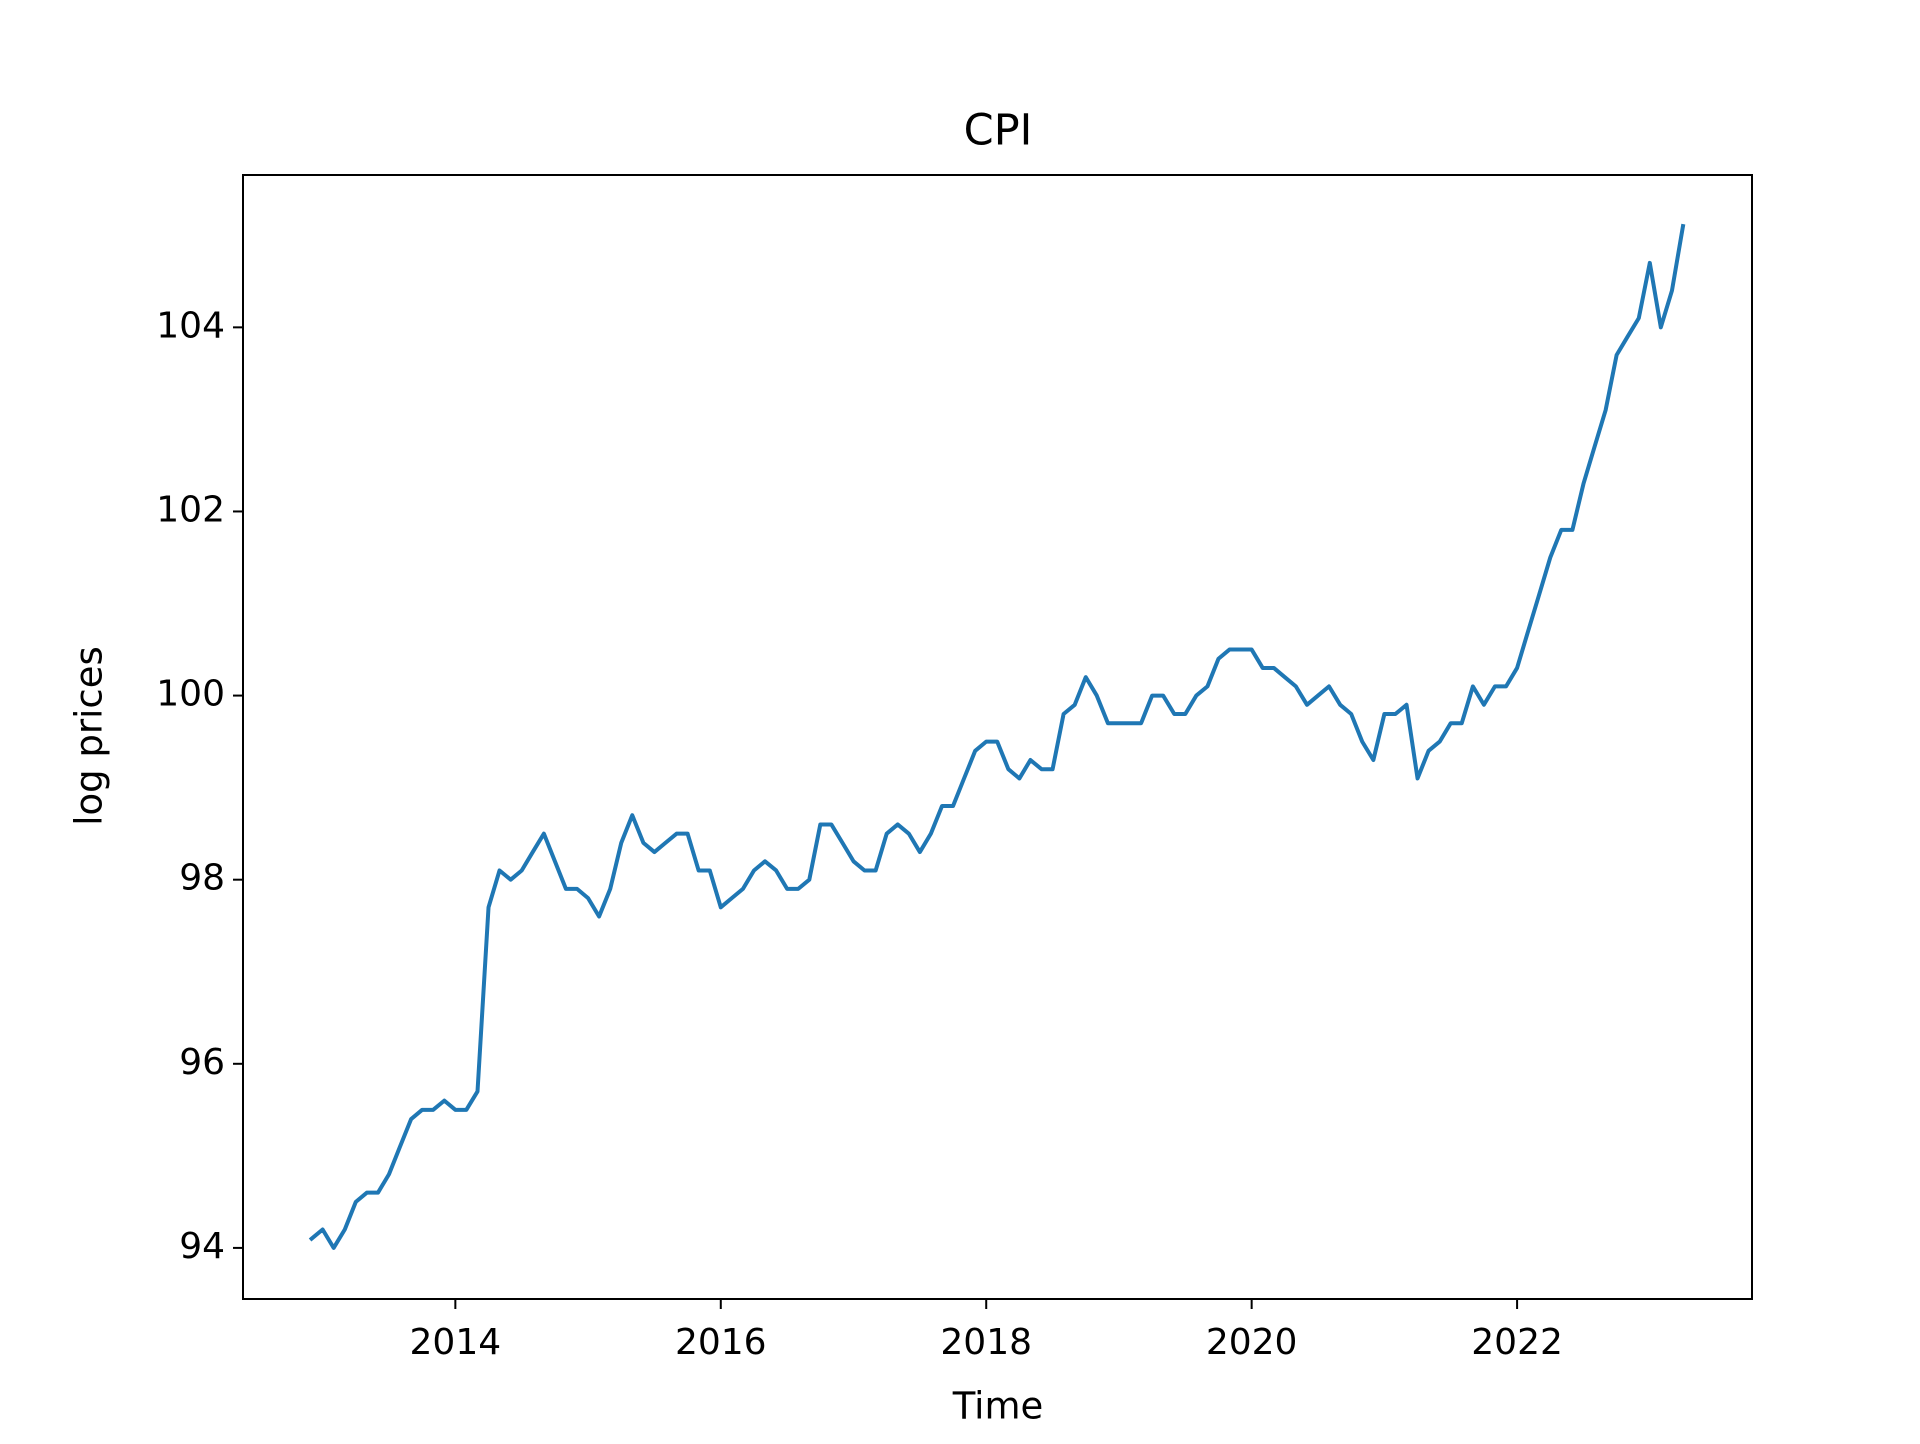  What do you see at coordinates (986, 1342) in the screenshot?
I see `x-tick-label: 2018` at bounding box center [986, 1342].